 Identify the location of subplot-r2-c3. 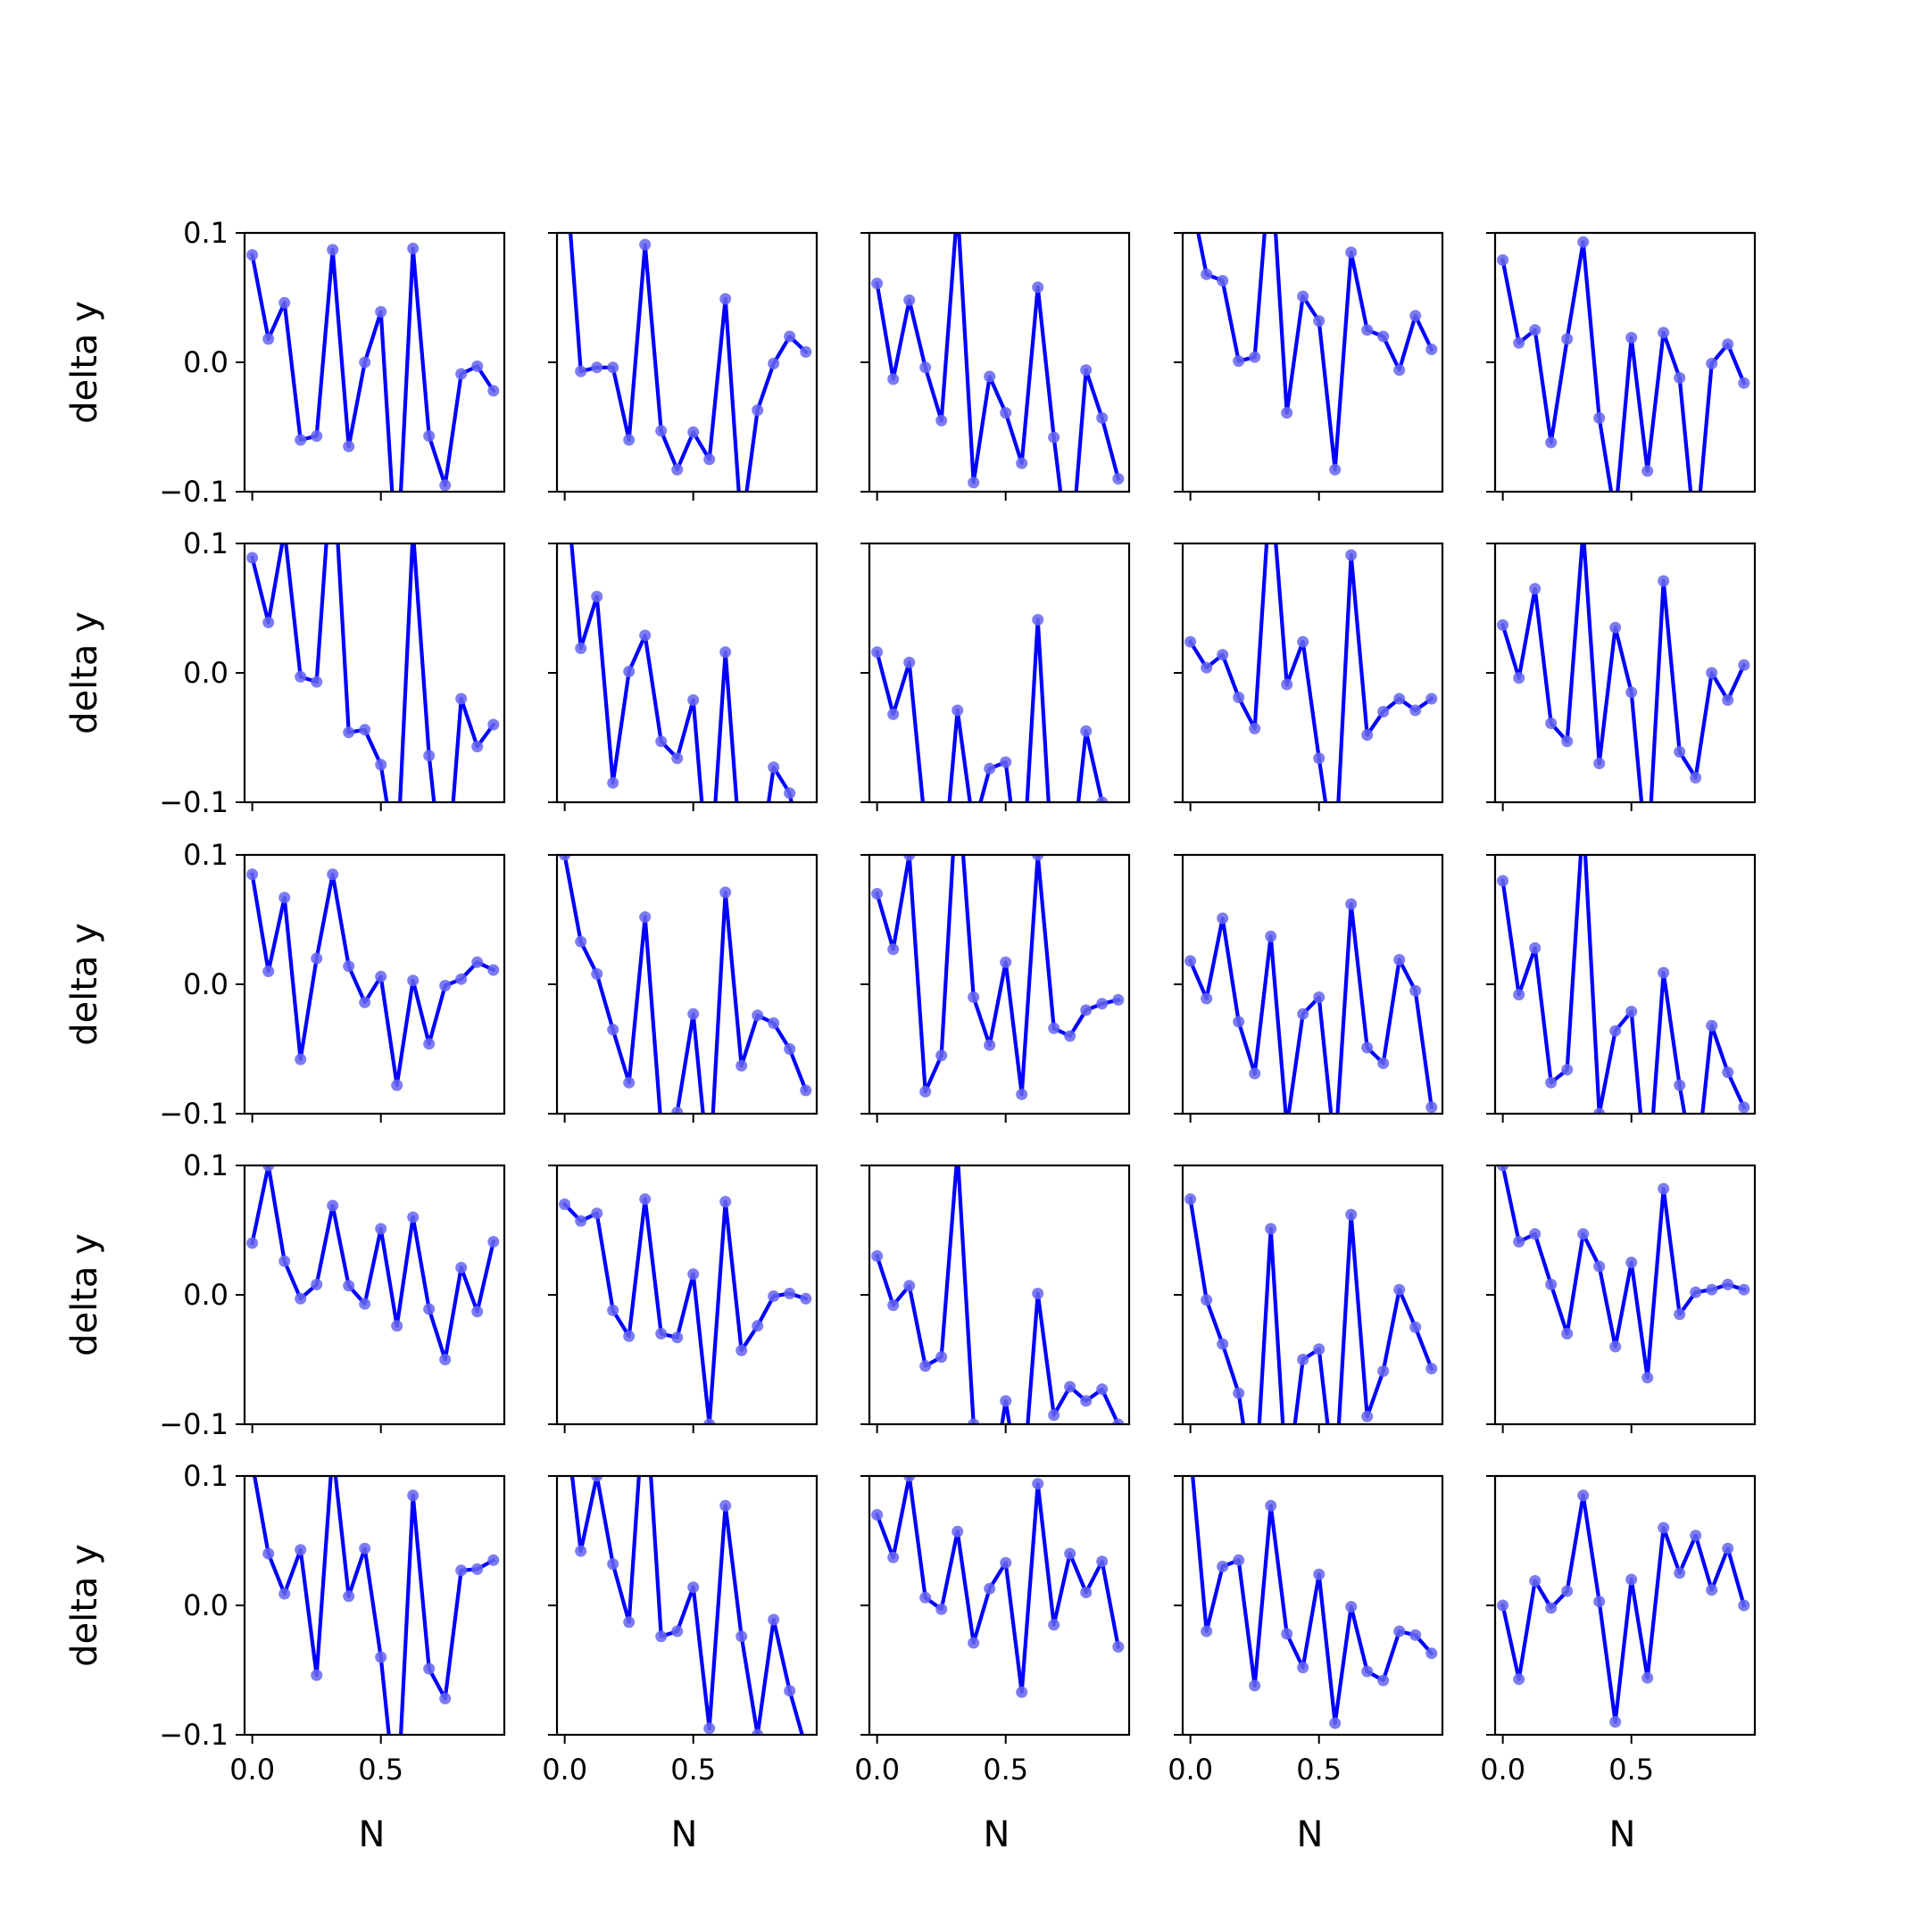
(995, 714).